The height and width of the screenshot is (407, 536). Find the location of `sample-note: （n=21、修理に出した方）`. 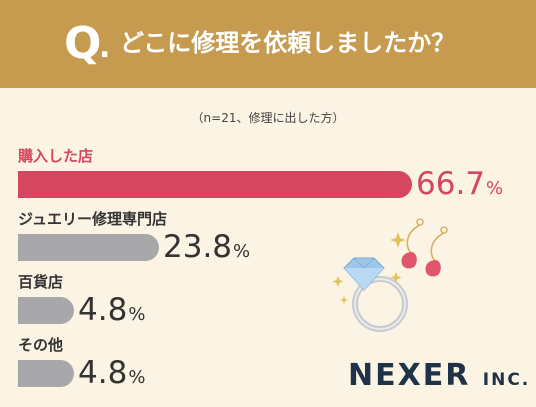

sample-note: （n=21、修理に出した方） is located at coordinates (268, 118).